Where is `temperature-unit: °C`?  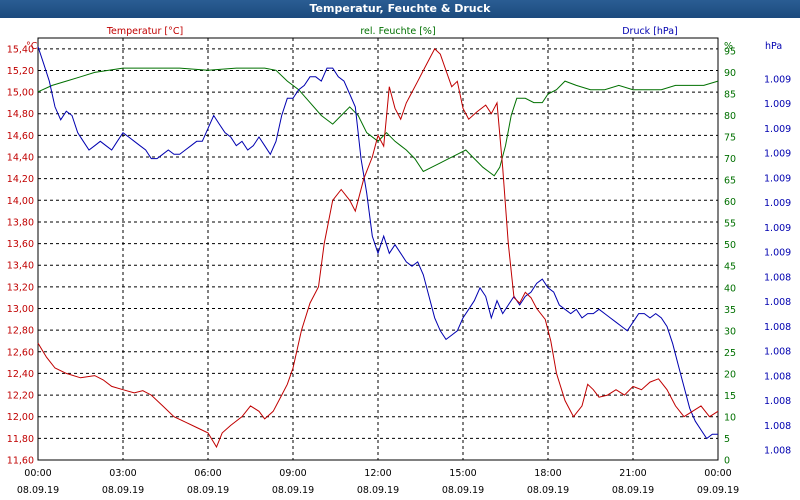
temperature-unit: °C is located at coordinates (32, 46).